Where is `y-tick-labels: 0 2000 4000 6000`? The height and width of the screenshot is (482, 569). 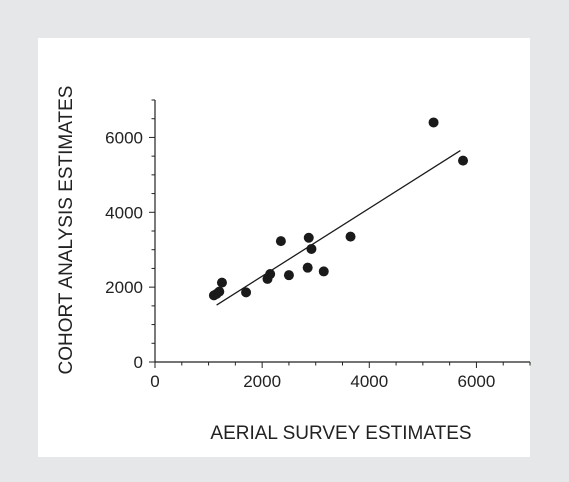
y-tick-labels: 0 2000 4000 6000 is located at coordinates (124, 250).